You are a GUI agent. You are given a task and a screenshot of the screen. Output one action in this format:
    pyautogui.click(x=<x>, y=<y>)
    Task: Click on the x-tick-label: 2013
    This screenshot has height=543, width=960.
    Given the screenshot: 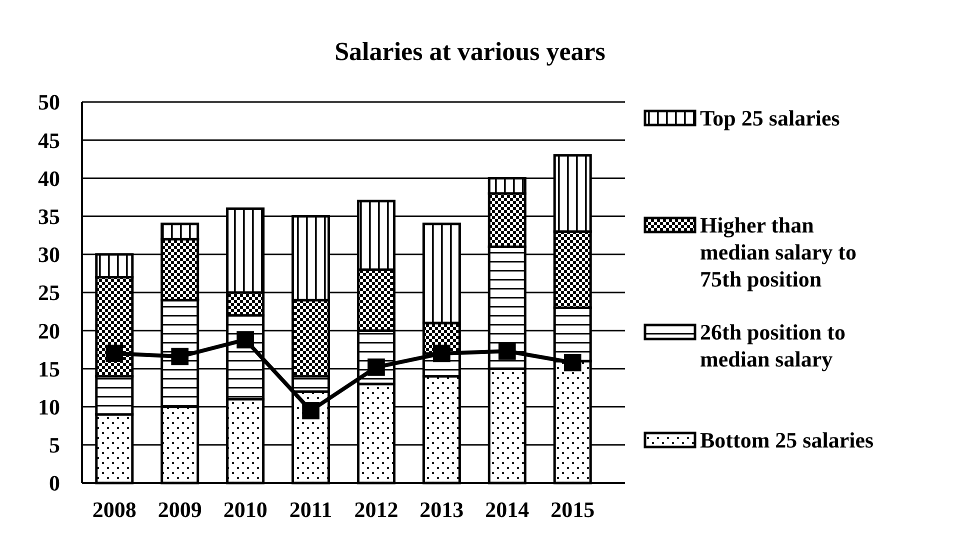 What is the action you would take?
    pyautogui.click(x=442, y=509)
    